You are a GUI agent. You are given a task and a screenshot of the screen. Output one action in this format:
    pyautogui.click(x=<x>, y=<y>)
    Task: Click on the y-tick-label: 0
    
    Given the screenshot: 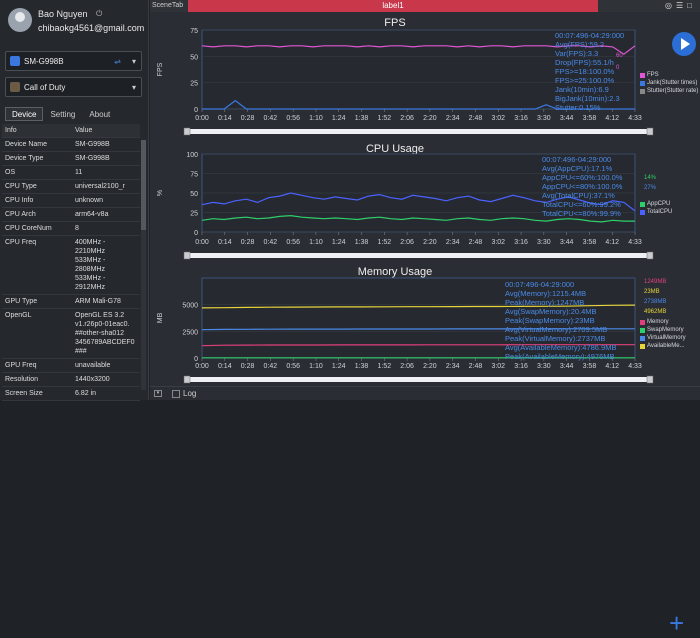 What is the action you would take?
    pyautogui.click(x=196, y=359)
    